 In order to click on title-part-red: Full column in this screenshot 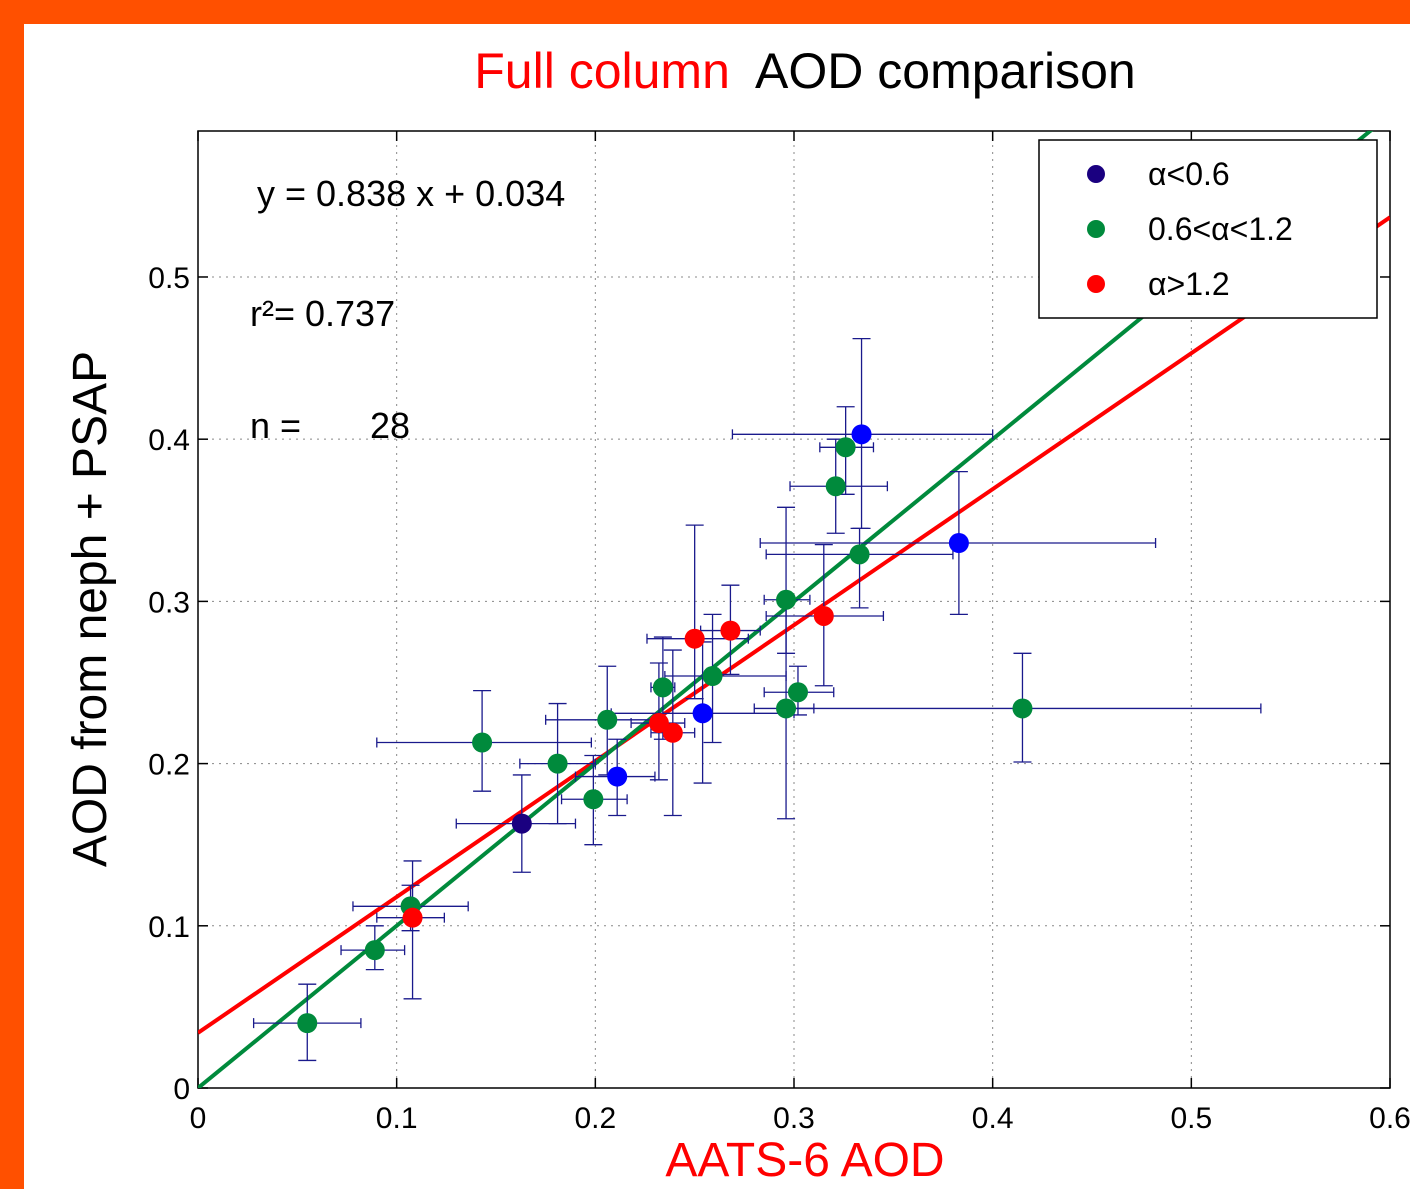, I will do `click(602, 71)`.